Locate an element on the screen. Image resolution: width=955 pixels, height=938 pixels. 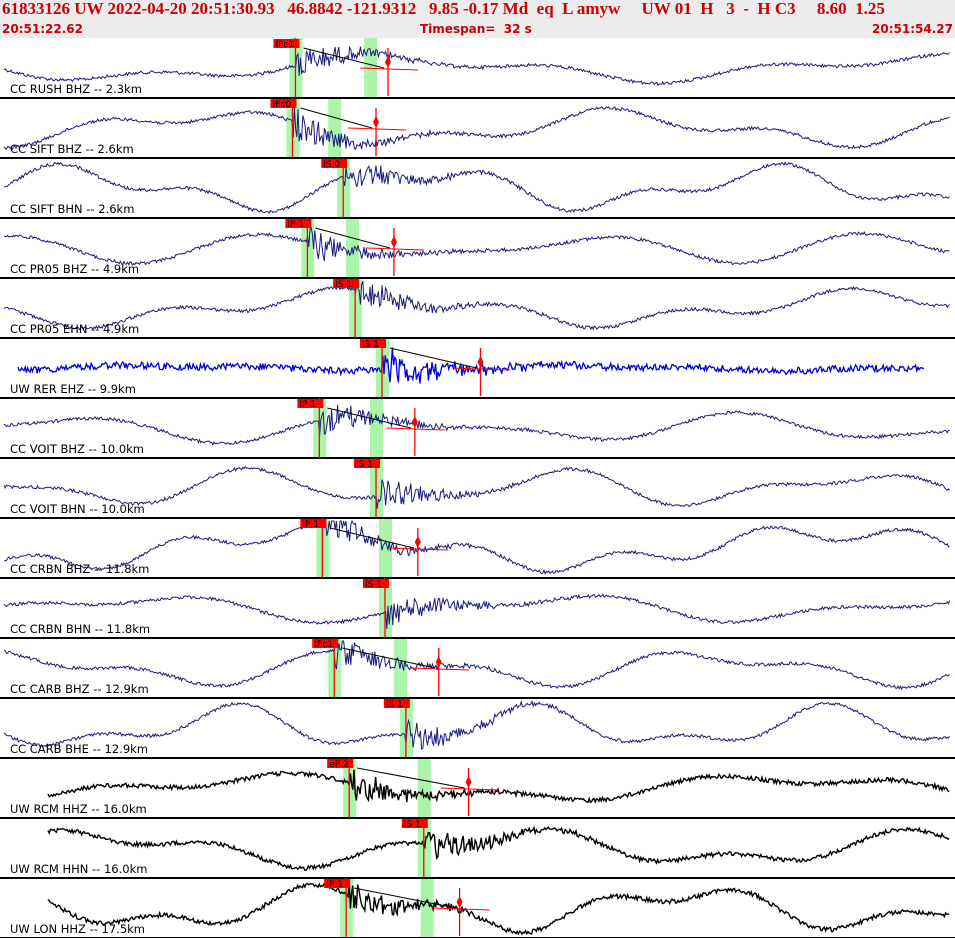
trace-row: IPc1 CC RUSH BHZ -- 2.3km is located at coordinates (477, 68).